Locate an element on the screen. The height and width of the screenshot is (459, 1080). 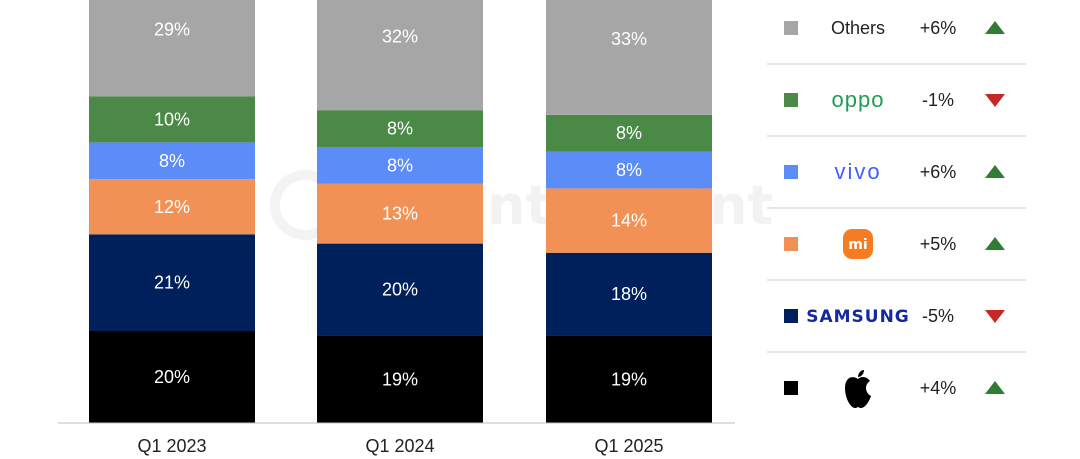
bar-vivo-q1-2024 is located at coordinates (400, 165).